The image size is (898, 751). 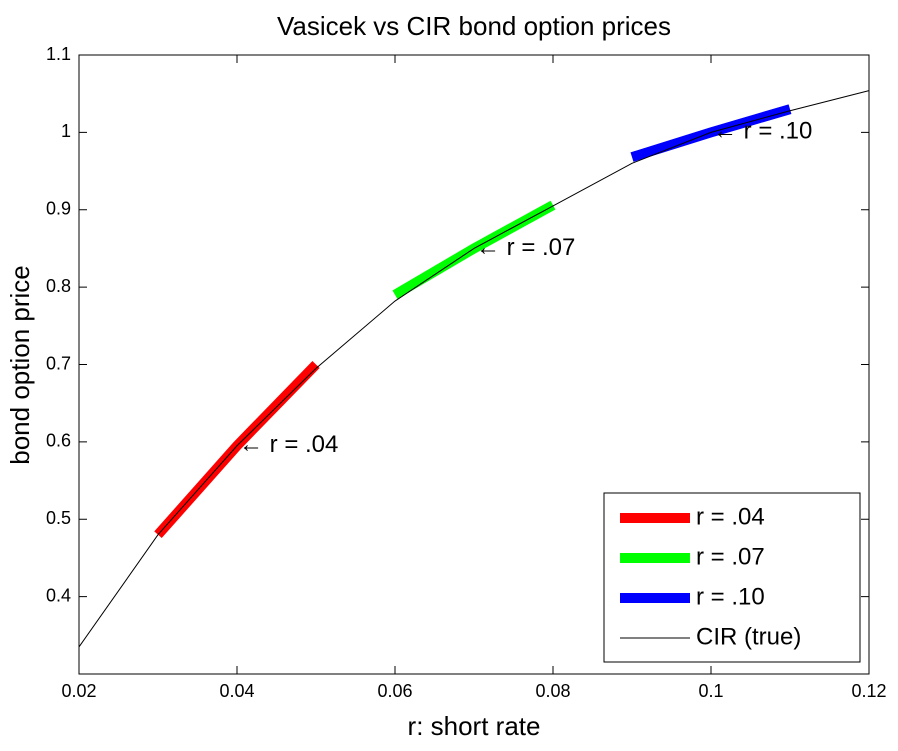 I want to click on y-tick-label: 0.5, so click(x=58, y=518).